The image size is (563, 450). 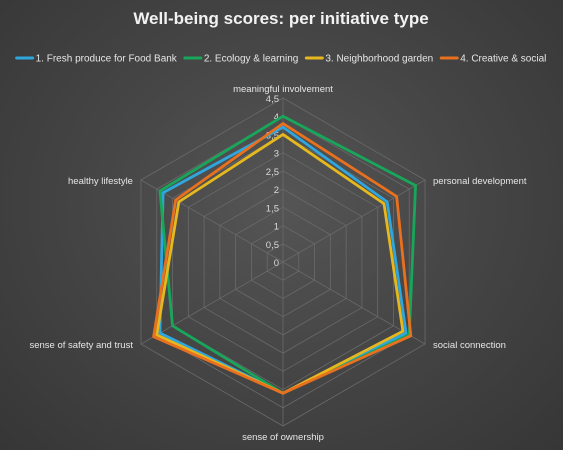 What do you see at coordinates (272, 135) in the screenshot?
I see `tick-label: 3,5` at bounding box center [272, 135].